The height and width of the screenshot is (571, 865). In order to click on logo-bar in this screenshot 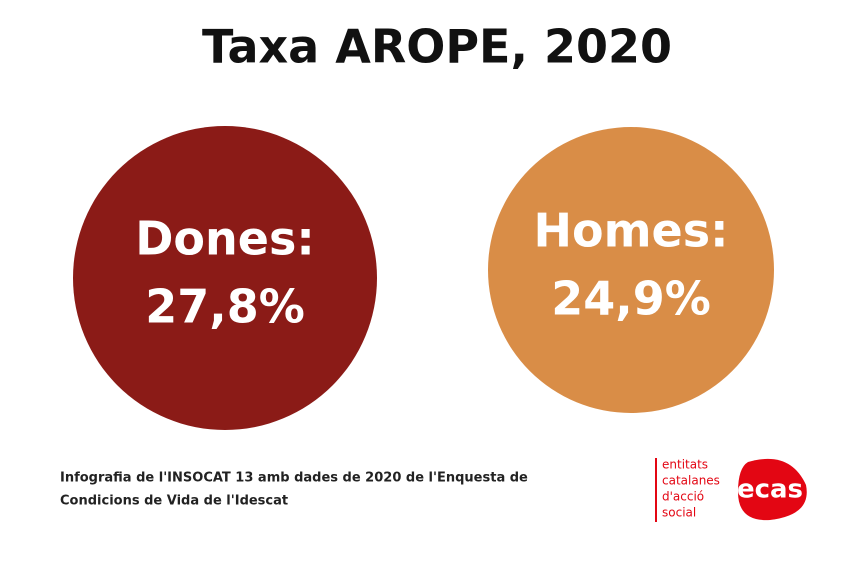, I will do `click(656, 490)`.